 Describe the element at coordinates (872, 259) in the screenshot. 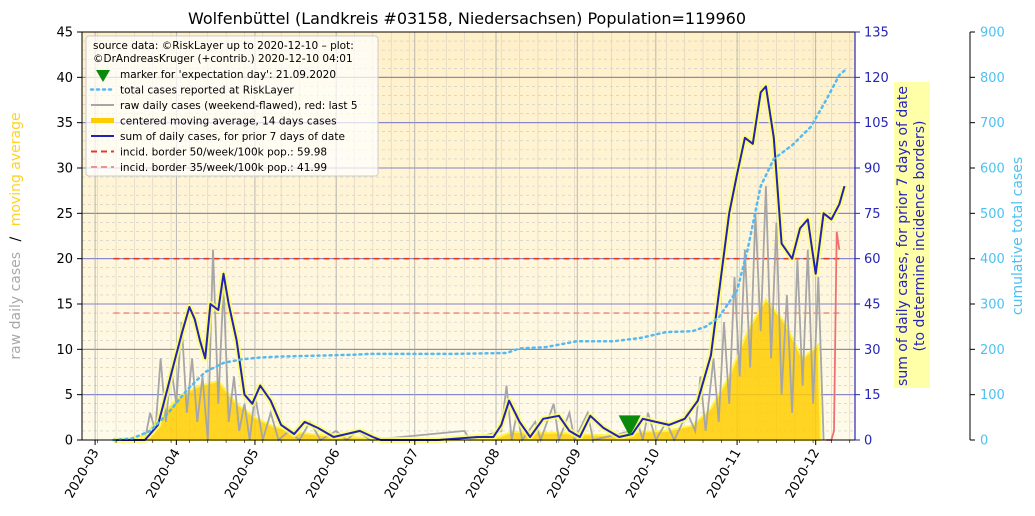

I see `right-axis-1-tick-label: 60` at that location.